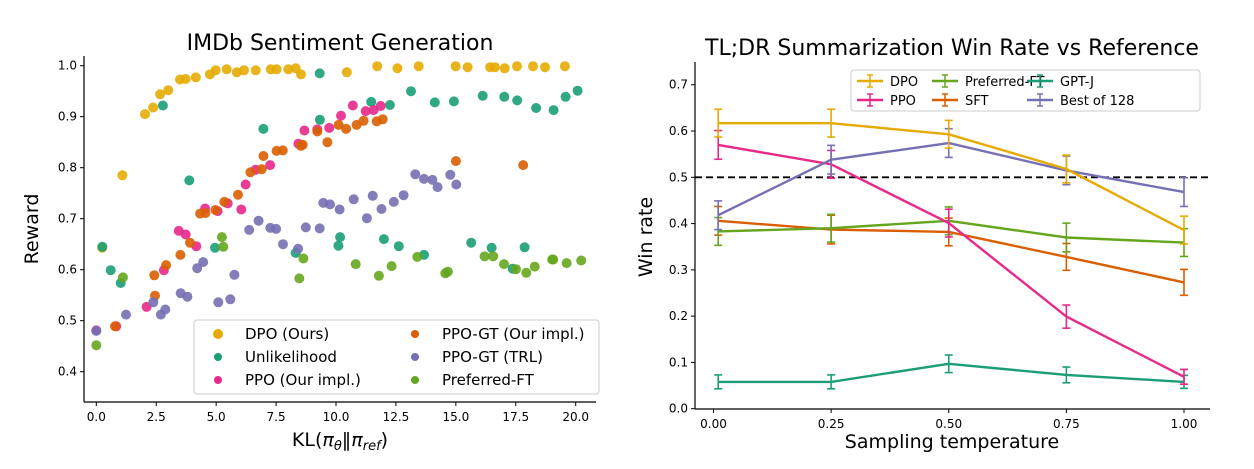 Image resolution: width=1254 pixels, height=469 pixels. Describe the element at coordinates (678, 224) in the screenshot. I see `y-tick-label: 0.4` at that location.